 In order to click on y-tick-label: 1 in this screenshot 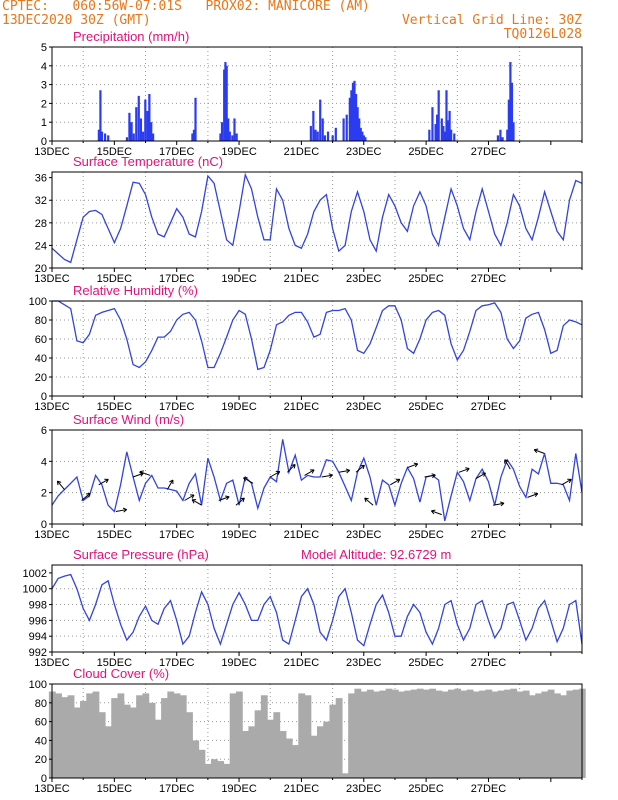, I will do `click(44, 123)`.